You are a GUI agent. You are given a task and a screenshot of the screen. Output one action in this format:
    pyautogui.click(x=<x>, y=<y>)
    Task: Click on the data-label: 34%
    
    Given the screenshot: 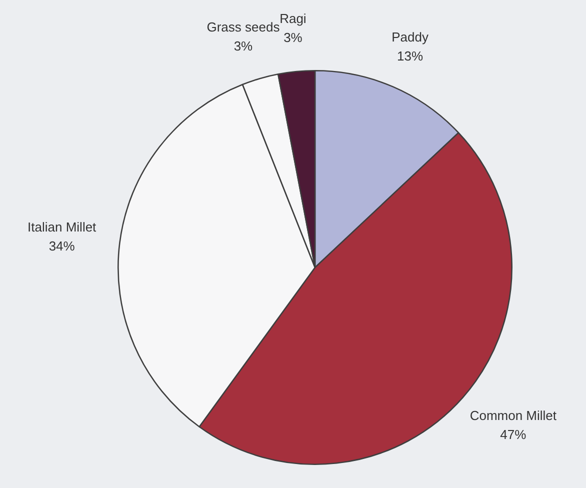 What is the action you would take?
    pyautogui.click(x=62, y=246)
    